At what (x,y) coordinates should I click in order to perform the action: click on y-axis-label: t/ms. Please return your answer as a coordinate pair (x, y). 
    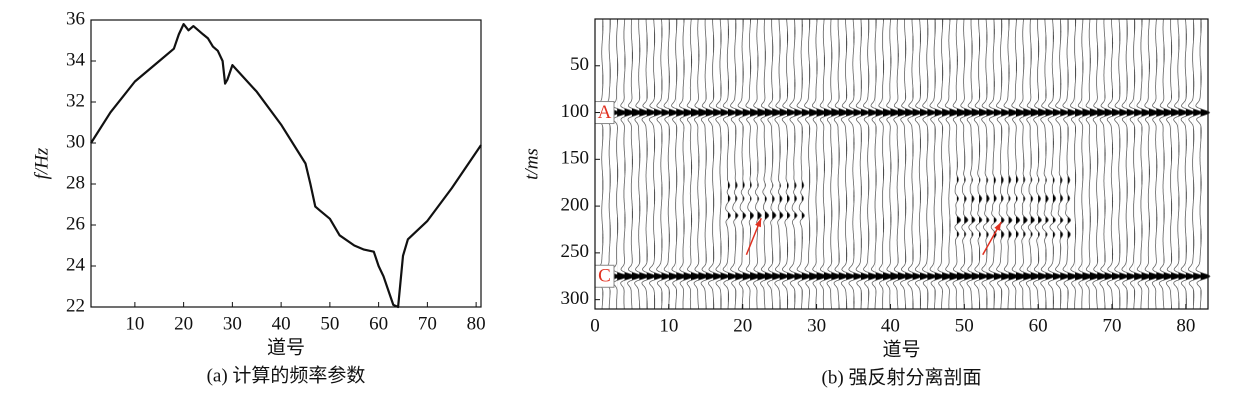
    Looking at the image, I should click on (531, 164).